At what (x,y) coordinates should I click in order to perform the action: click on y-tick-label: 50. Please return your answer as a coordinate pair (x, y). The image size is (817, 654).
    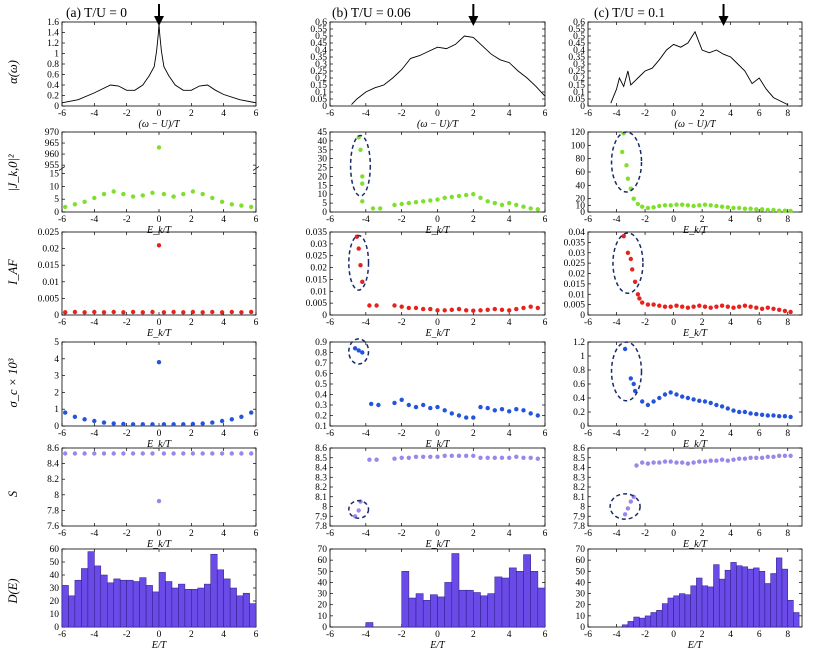
    Looking at the image, I should click on (323, 572).